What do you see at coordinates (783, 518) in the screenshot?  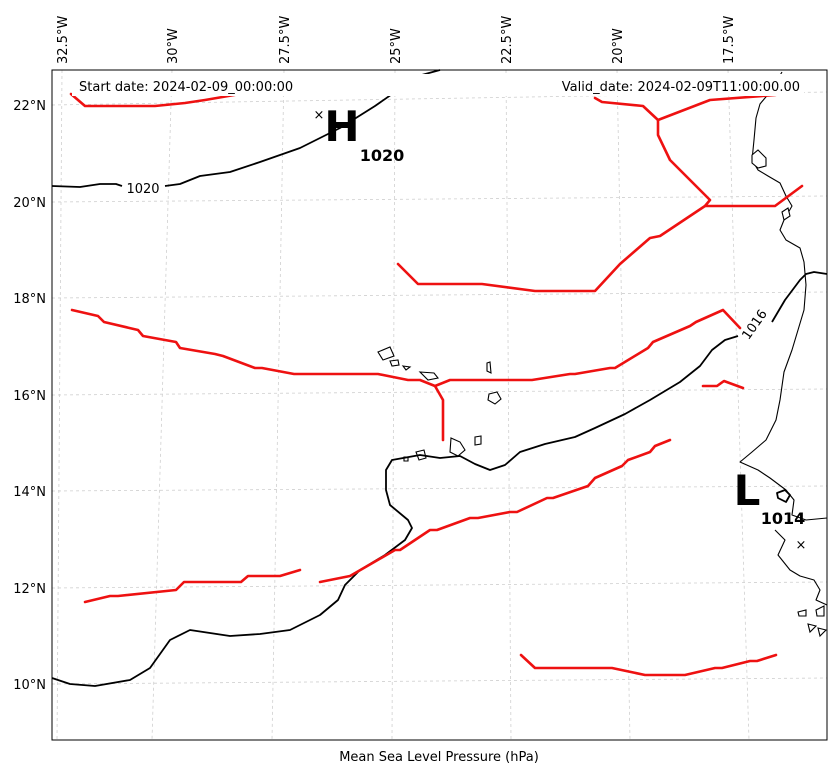 I see `low-value: 1014` at bounding box center [783, 518].